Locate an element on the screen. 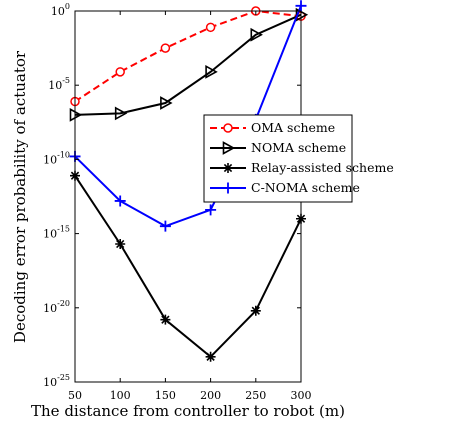 This screenshot has height=425, width=451. y-axis-title: Decoding error probability of actuator is located at coordinates (20, 196).